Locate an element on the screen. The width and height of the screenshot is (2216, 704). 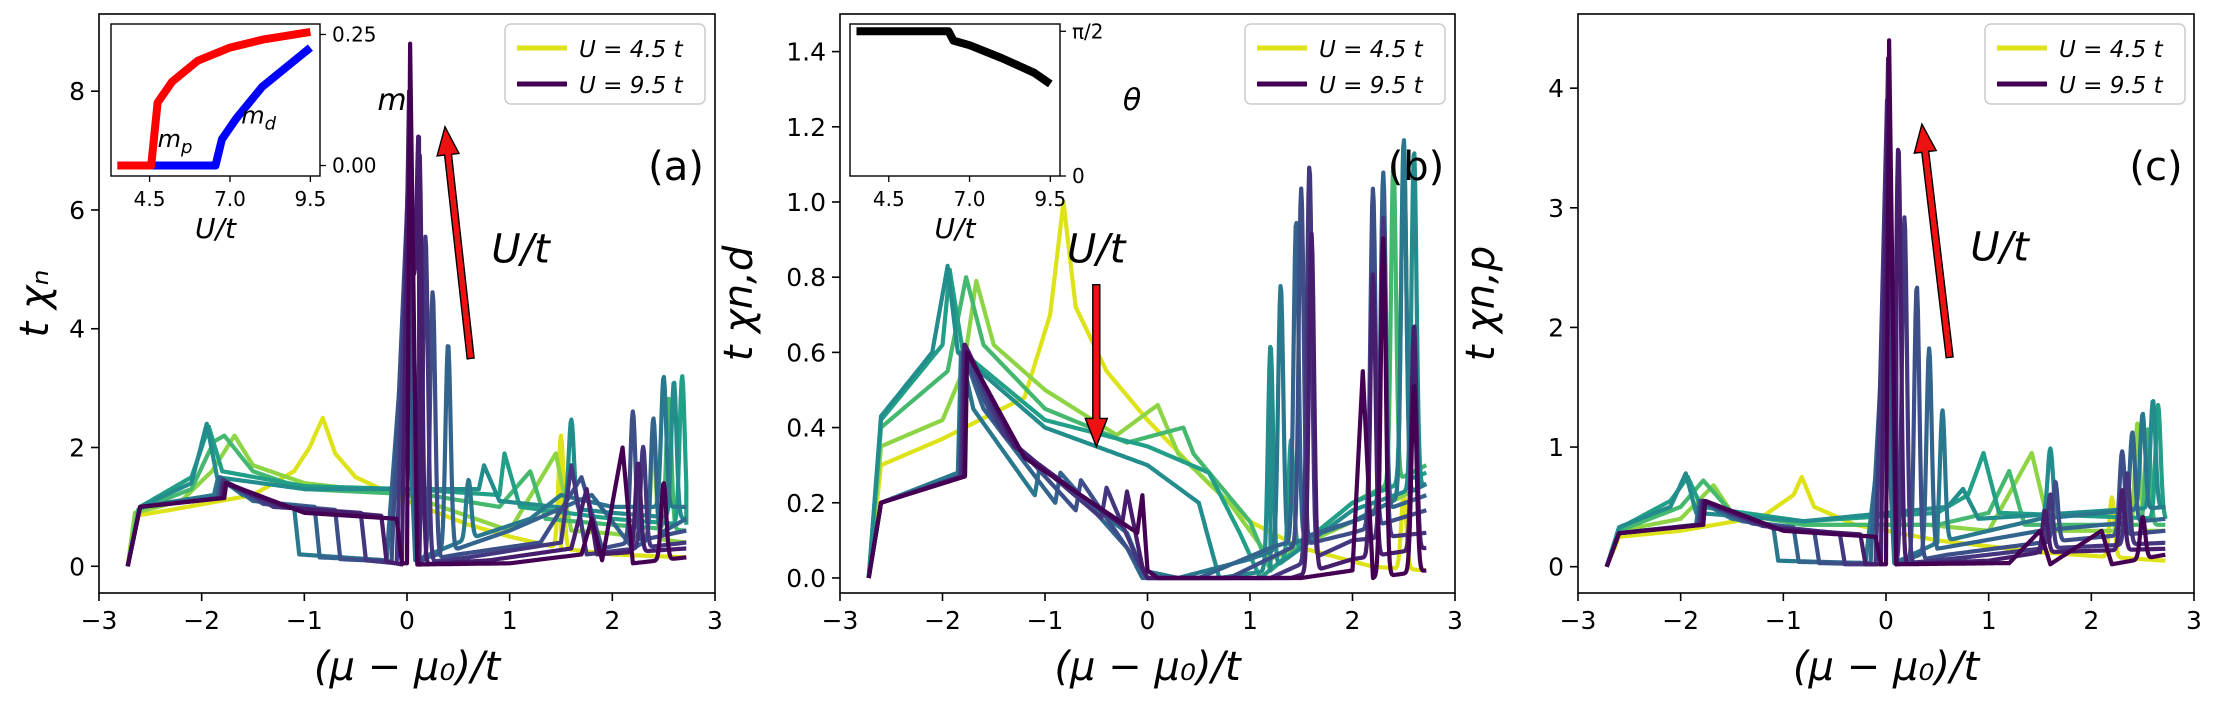
inset-bg is located at coordinates (955, 100).